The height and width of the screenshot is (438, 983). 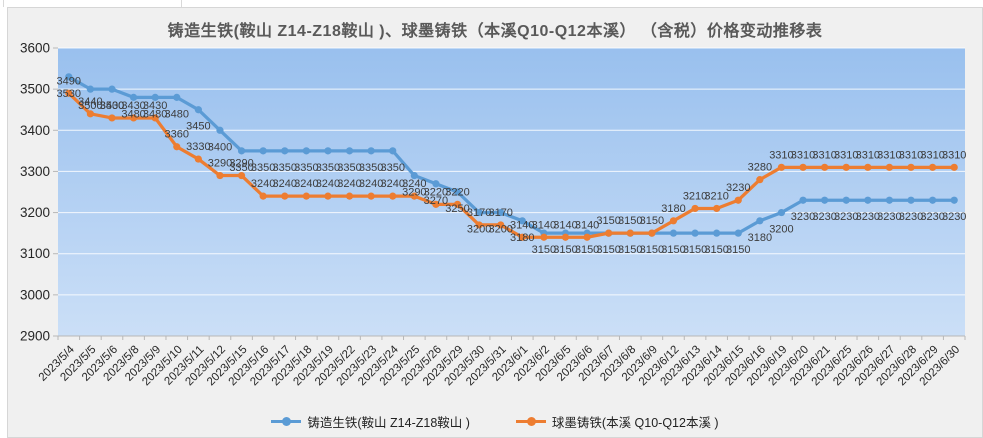 What do you see at coordinates (457, 209) in the screenshot?
I see `svg-text: 3250` at bounding box center [457, 209].